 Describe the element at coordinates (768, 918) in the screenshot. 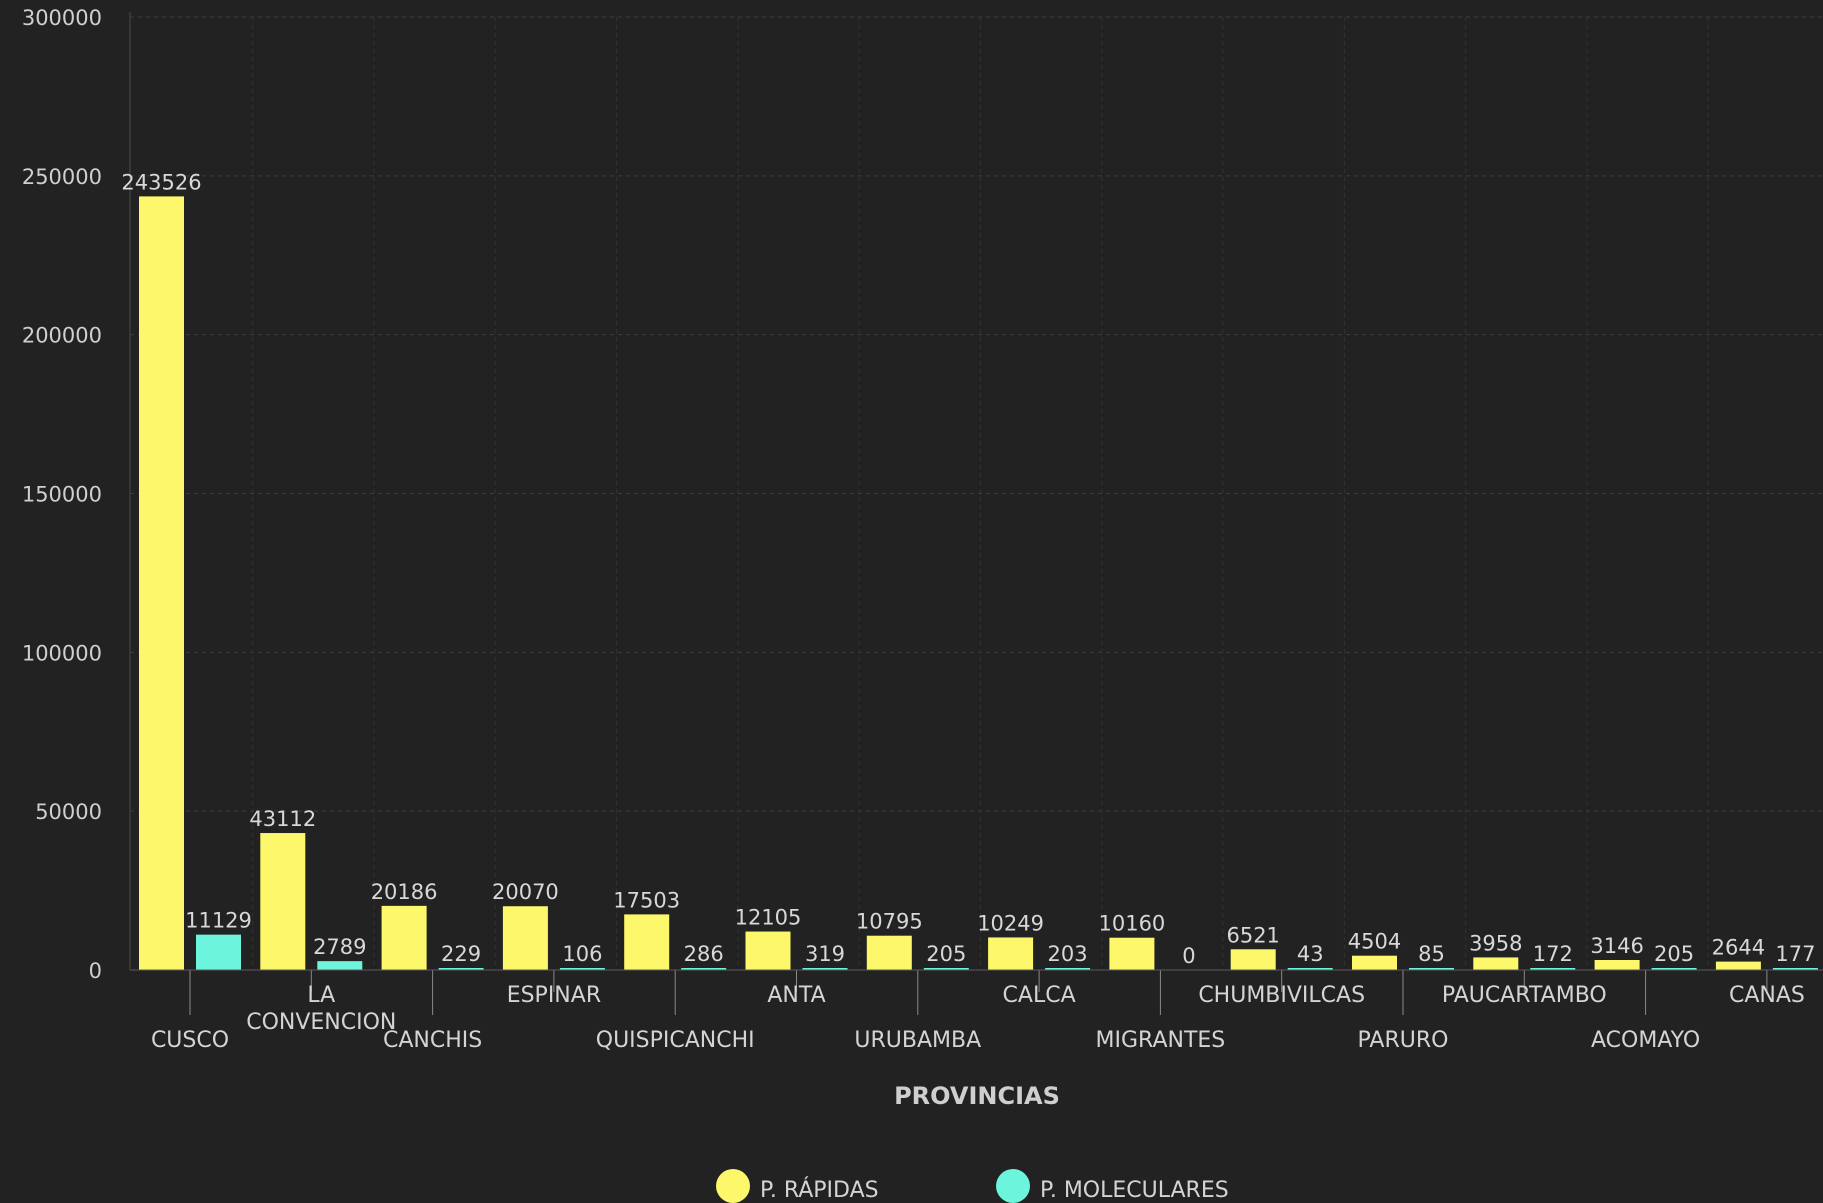

I see `data-label: 12105` at that location.